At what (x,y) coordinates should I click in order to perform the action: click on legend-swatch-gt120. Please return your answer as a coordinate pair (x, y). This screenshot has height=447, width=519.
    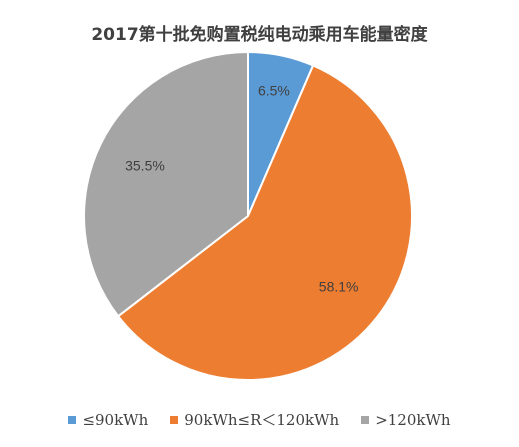
    Looking at the image, I should click on (365, 419).